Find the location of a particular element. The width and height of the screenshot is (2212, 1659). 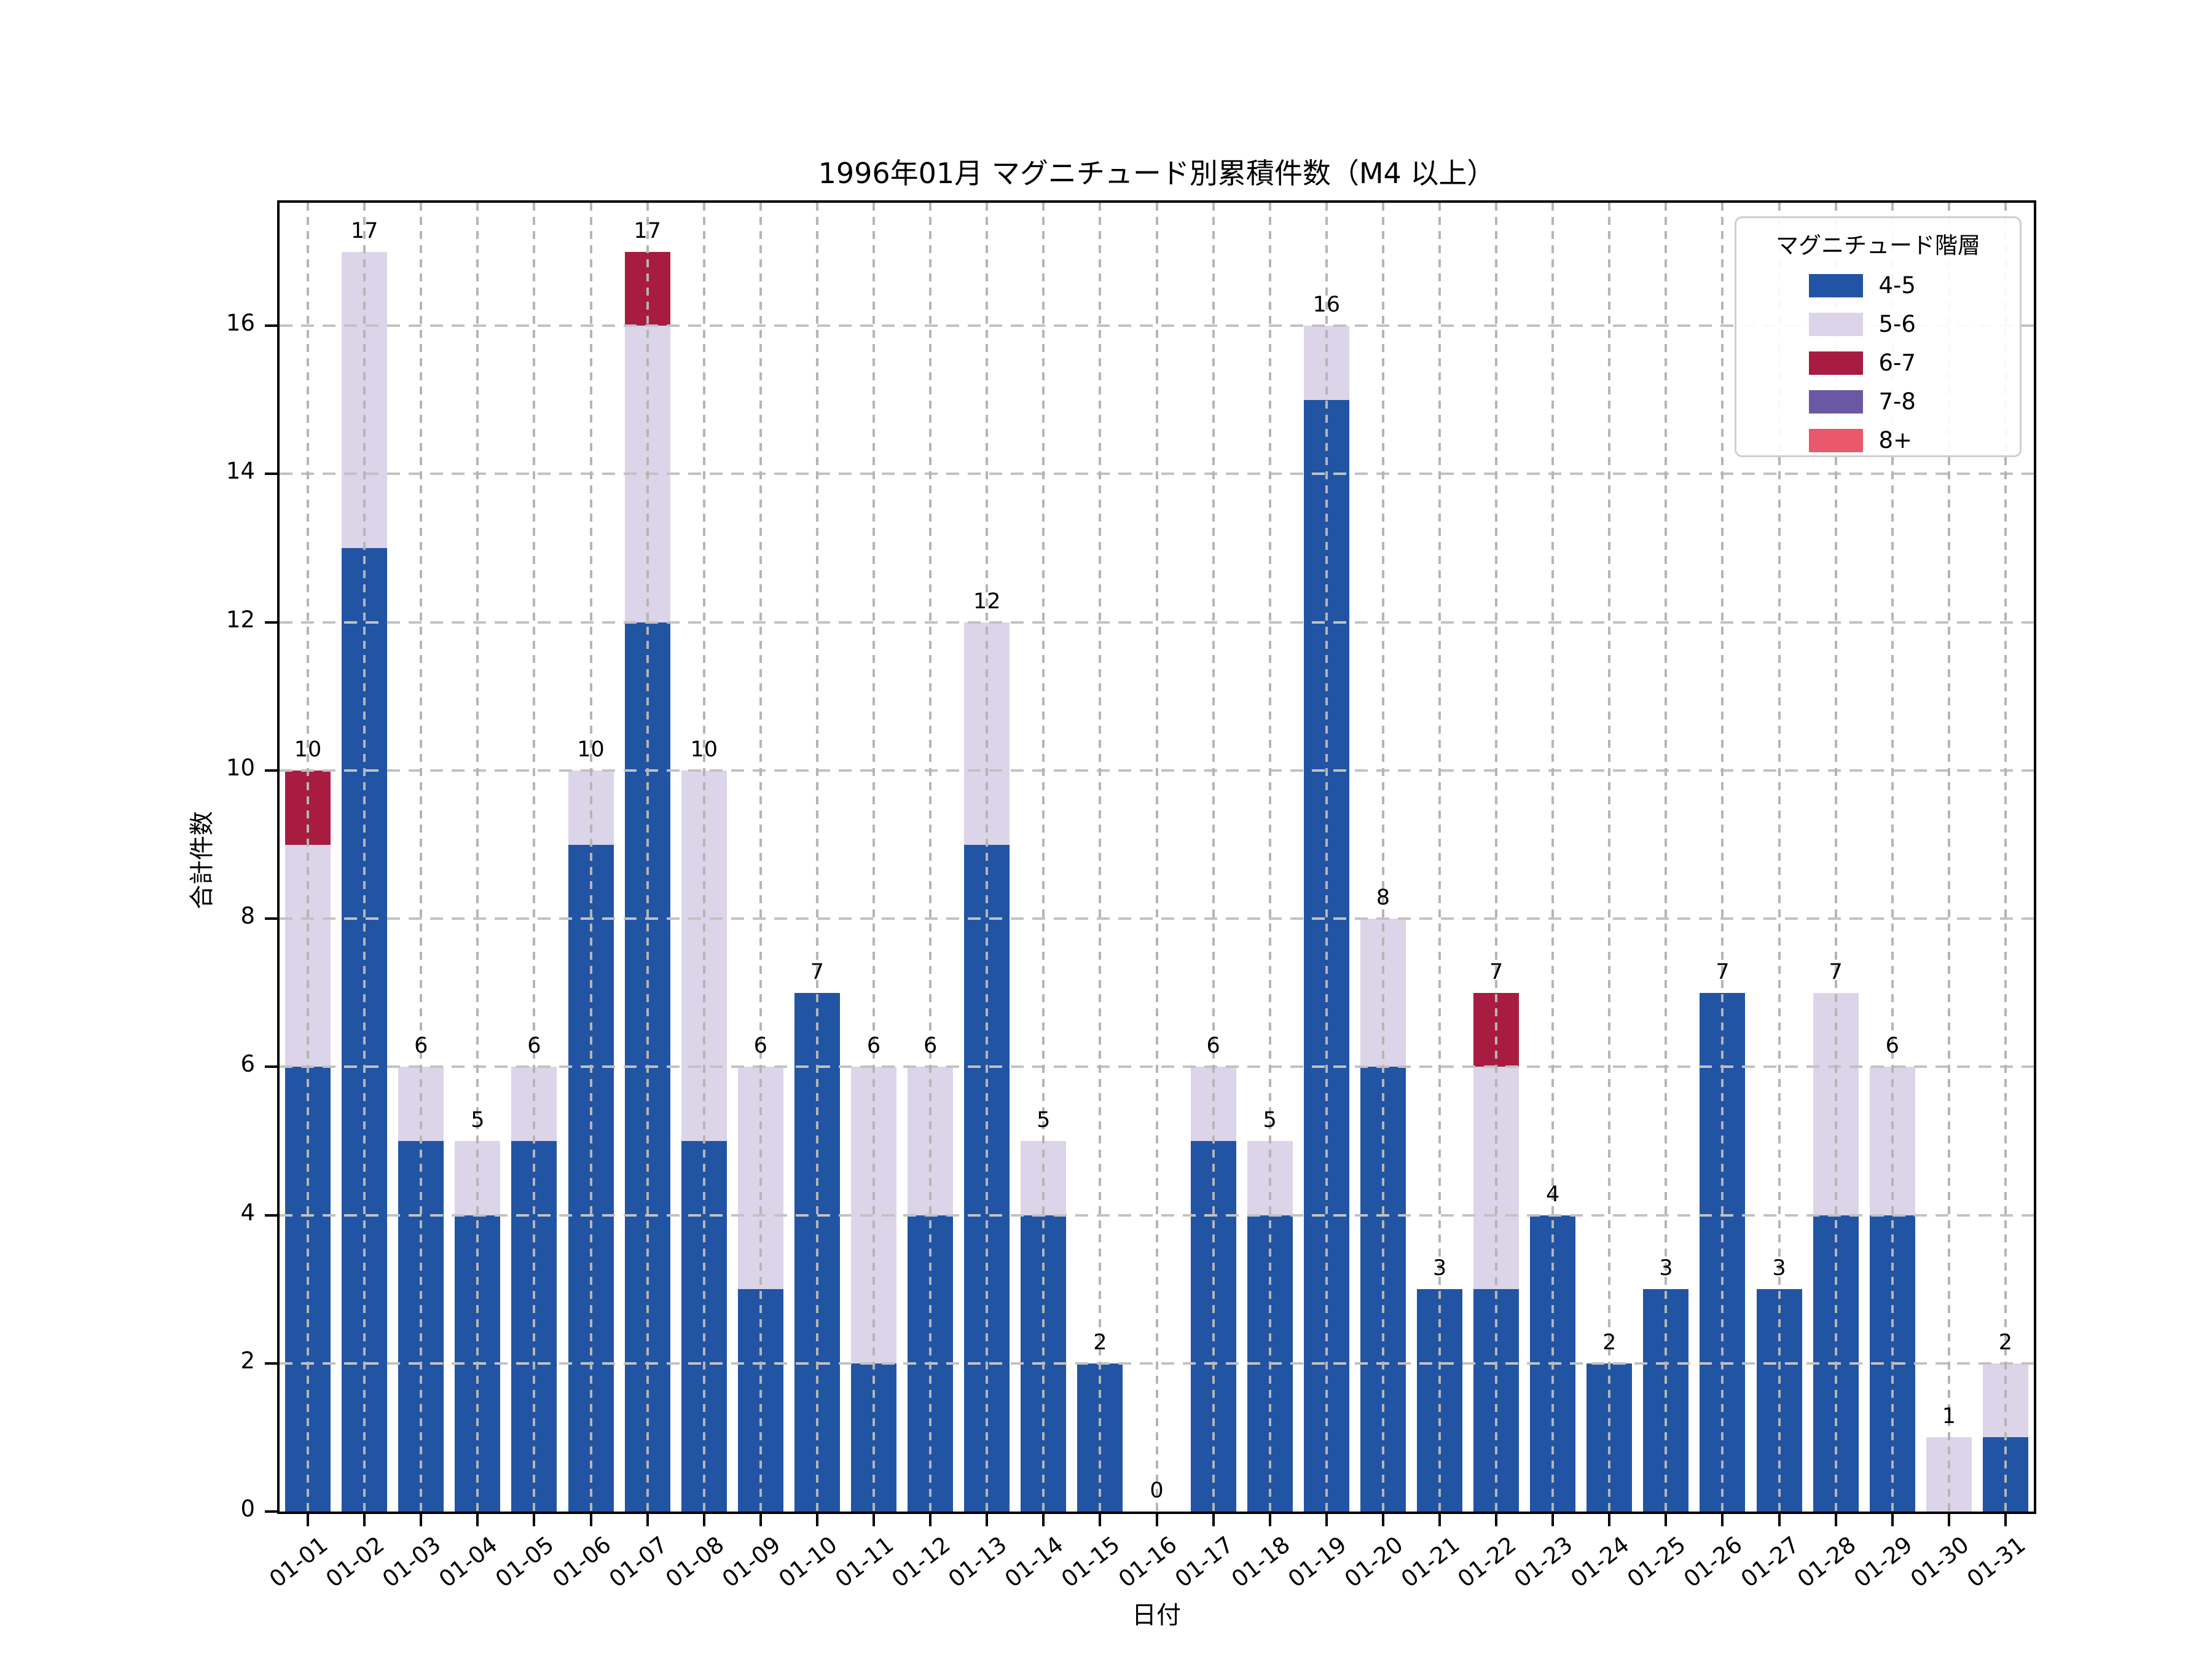

y-tick-label: 8 is located at coordinates (247, 916).